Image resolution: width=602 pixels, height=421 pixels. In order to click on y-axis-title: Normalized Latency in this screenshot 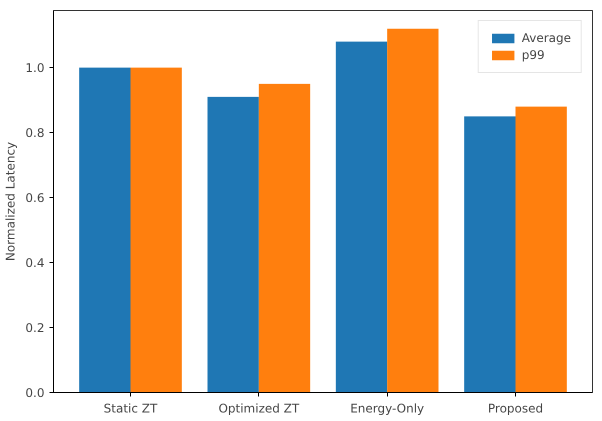, I will do `click(10, 202)`.